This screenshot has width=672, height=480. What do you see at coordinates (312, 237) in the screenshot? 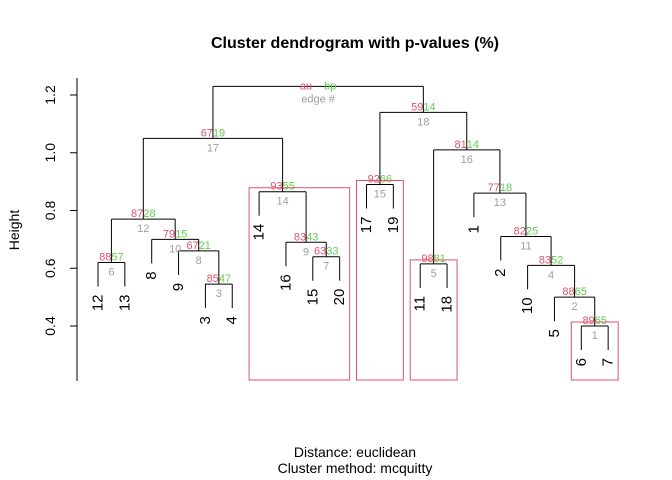
I see `bp-value: 43` at bounding box center [312, 237].